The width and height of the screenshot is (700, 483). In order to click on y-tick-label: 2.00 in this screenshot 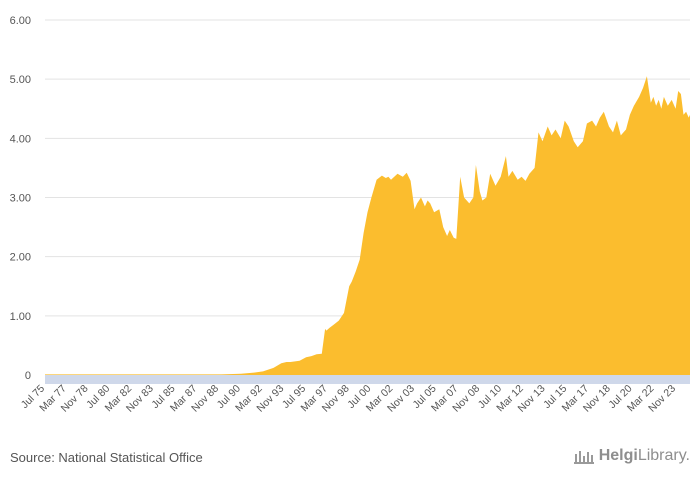, I will do `click(20, 258)`.